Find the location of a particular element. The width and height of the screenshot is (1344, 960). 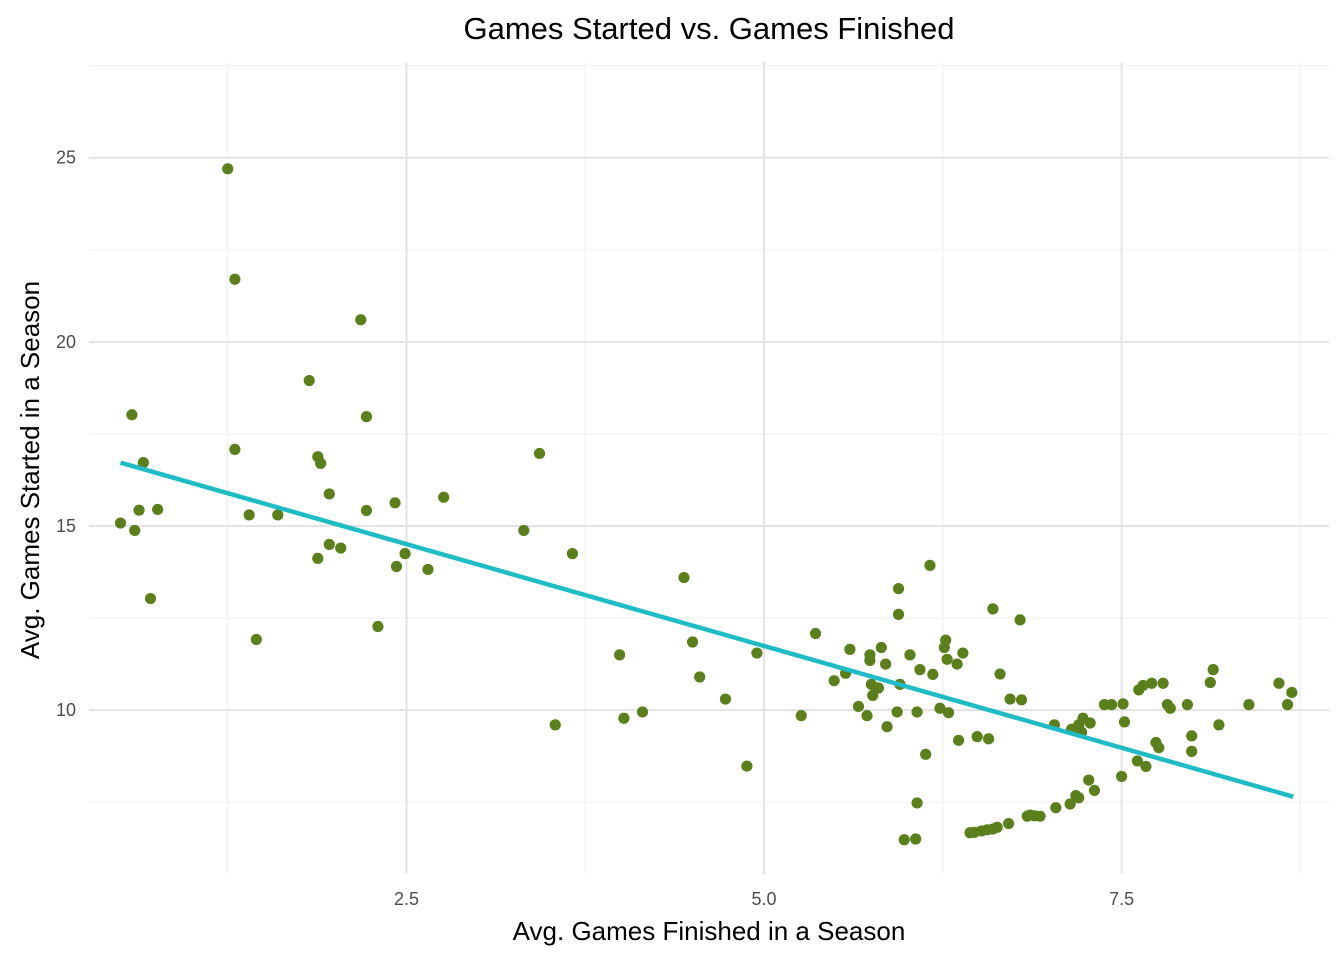

y-axis-ticks: 10 15 20 25 is located at coordinates (66, 434).